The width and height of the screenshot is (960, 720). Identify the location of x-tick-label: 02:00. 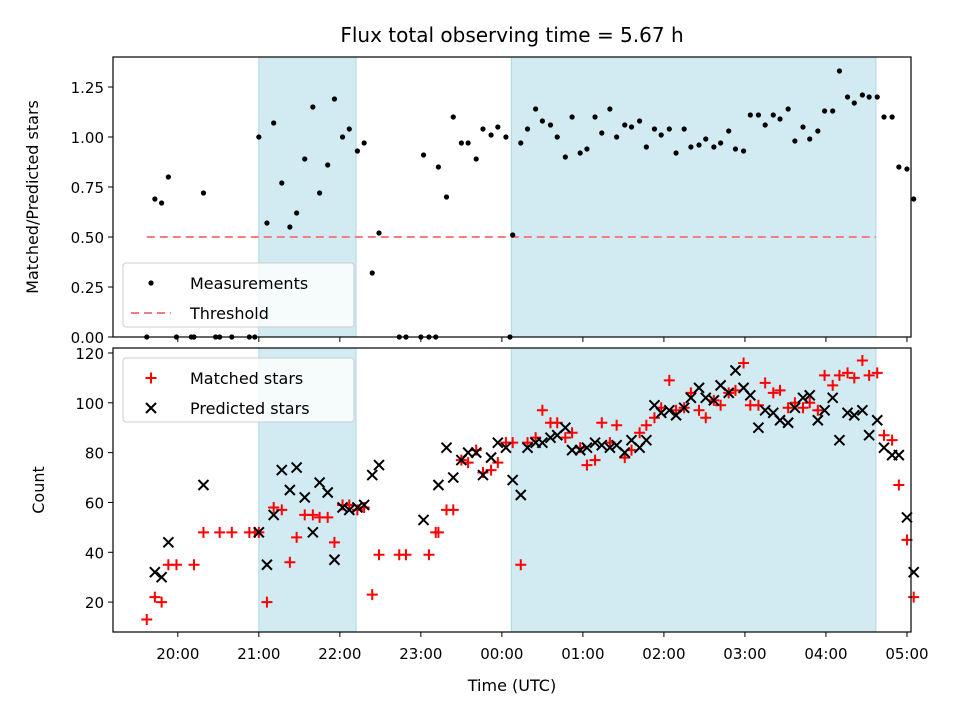
(663, 654).